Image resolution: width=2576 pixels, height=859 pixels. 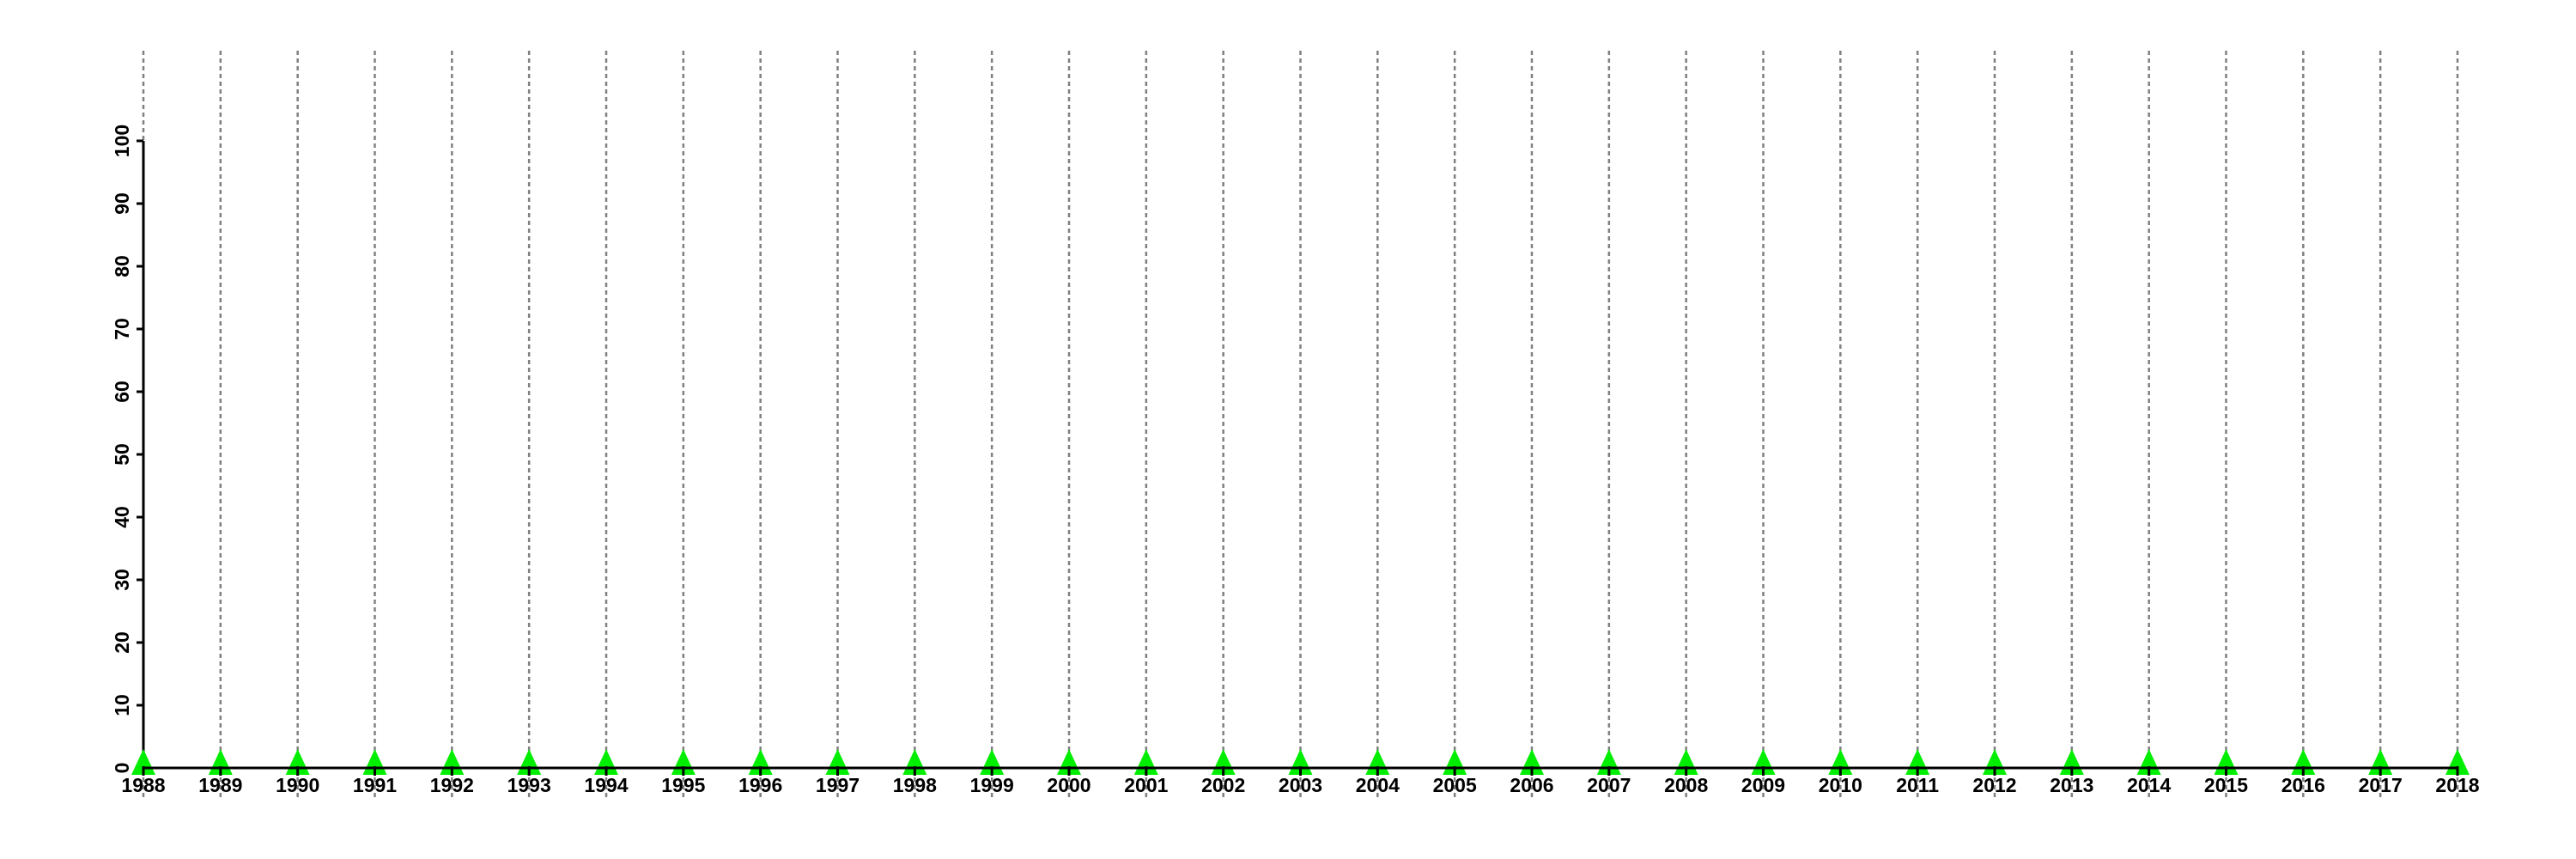 I want to click on x-tick-label: 2004, so click(x=1378, y=785).